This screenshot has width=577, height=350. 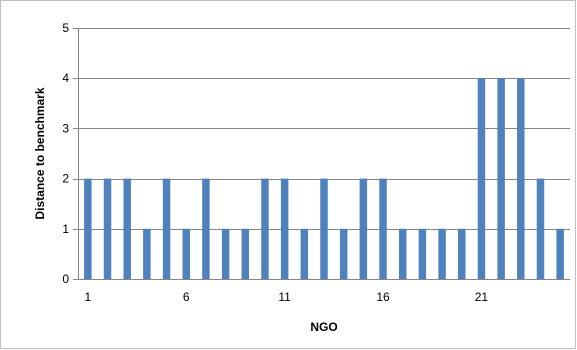 What do you see at coordinates (40, 153) in the screenshot?
I see `y-axis-label: Distance to benchmark` at bounding box center [40, 153].